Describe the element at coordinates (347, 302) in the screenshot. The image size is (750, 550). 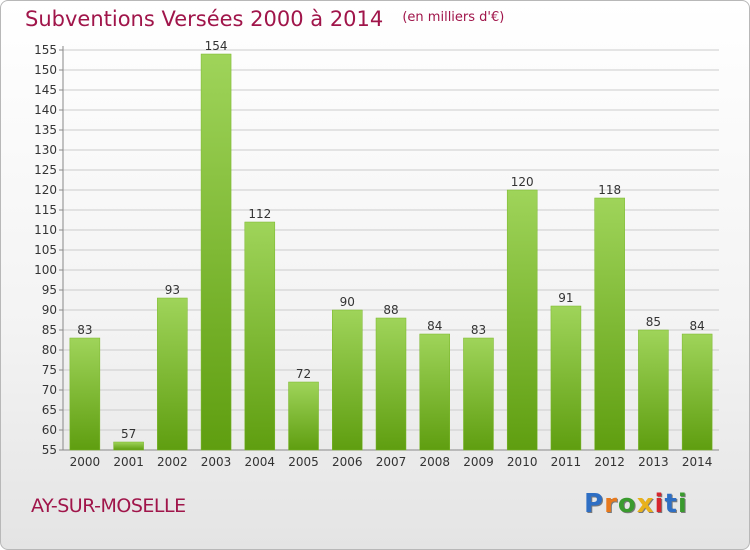
I see `bar-value-label: 90` at that location.